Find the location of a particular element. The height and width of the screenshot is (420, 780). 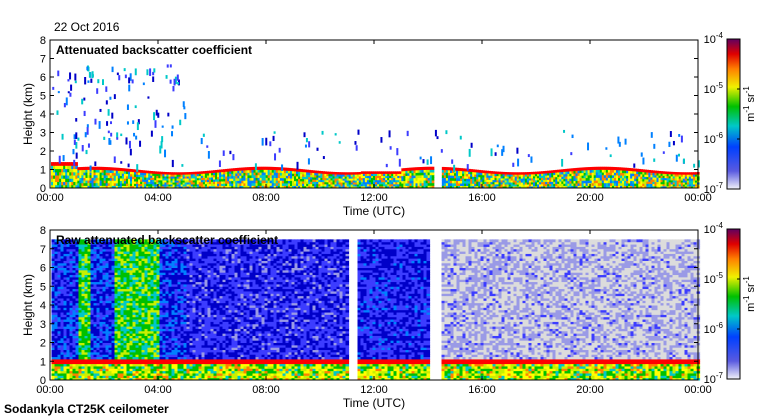

panel-title: Raw attenuated backscatter coefficient is located at coordinates (167, 240).